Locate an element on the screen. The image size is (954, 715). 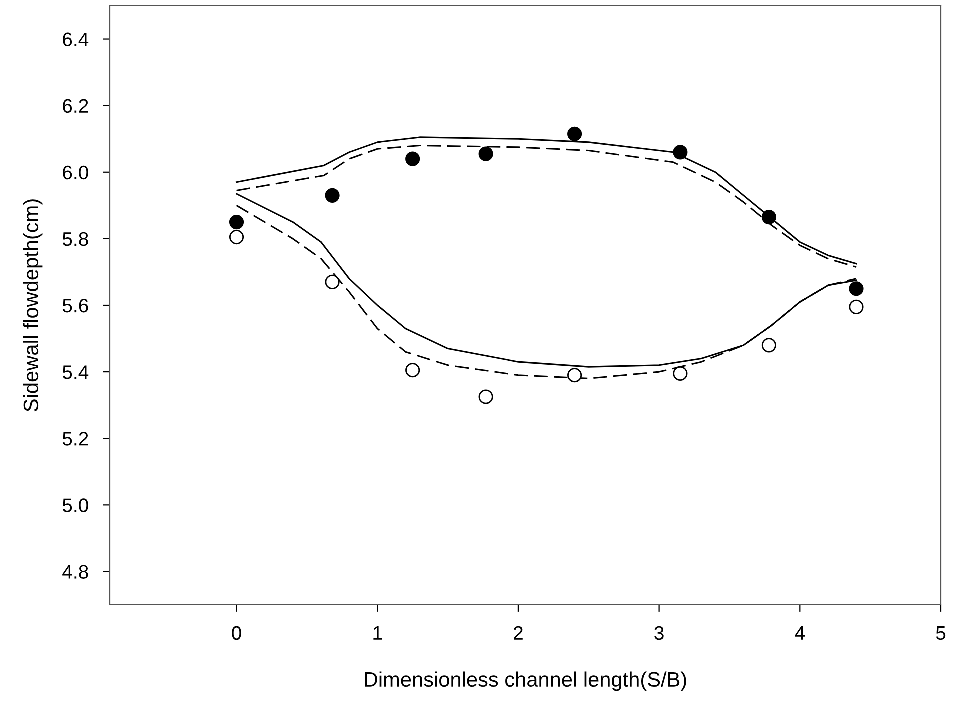
x-tick-label: 2 is located at coordinates (518, 633).